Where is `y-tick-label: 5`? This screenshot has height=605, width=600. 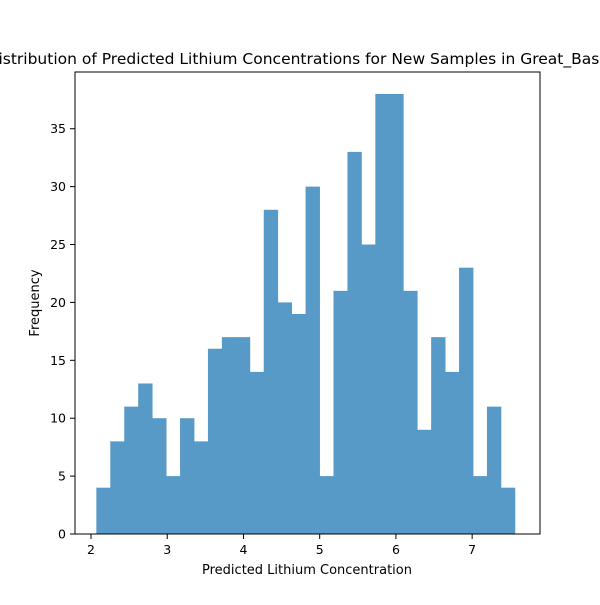 y-tick-label: 5 is located at coordinates (62, 476).